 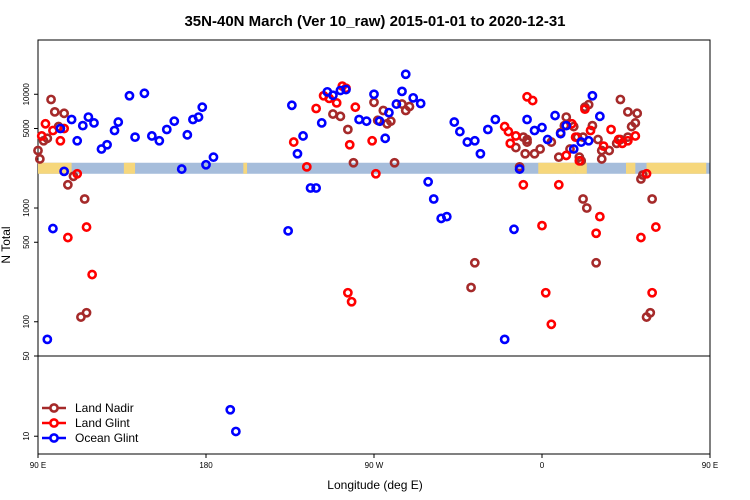 What do you see at coordinates (54, 408) in the screenshot?
I see `legend-marker-land-nadir` at bounding box center [54, 408].